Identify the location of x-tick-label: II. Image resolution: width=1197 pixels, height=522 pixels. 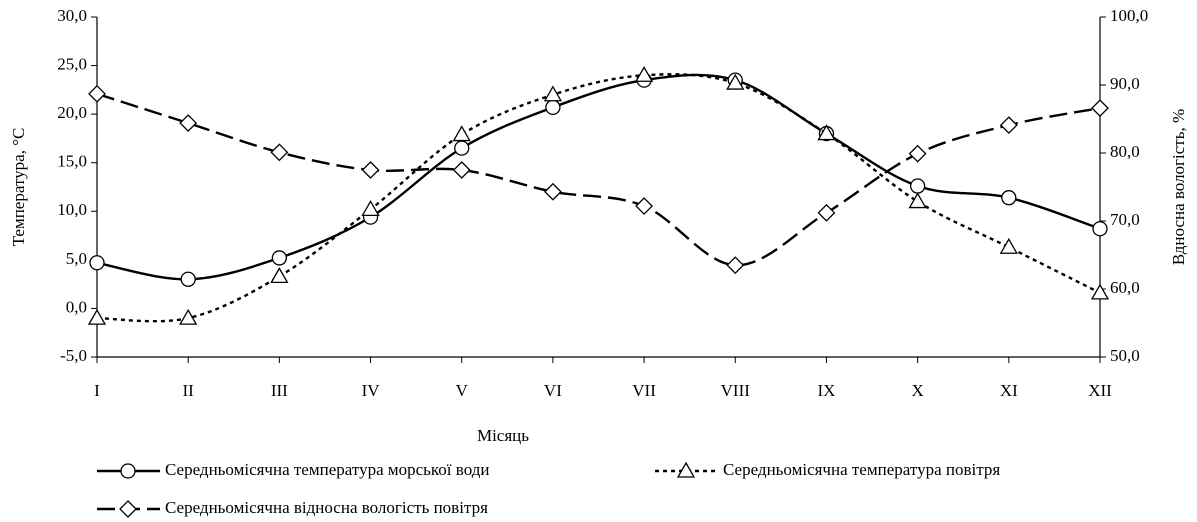
(189, 390).